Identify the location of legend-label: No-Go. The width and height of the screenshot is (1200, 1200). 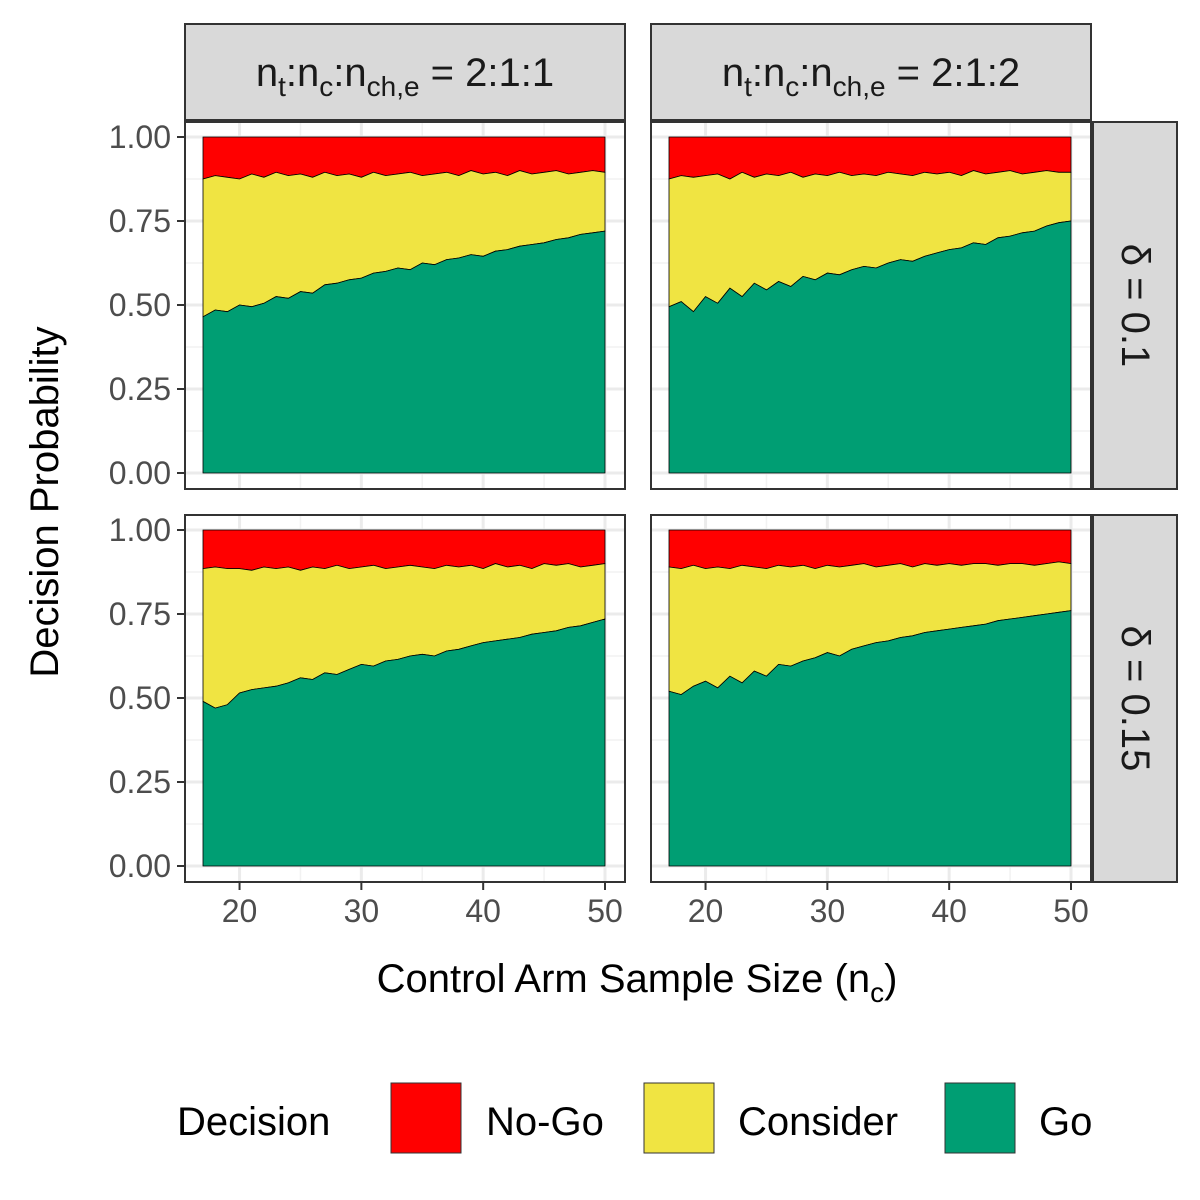
(545, 1122).